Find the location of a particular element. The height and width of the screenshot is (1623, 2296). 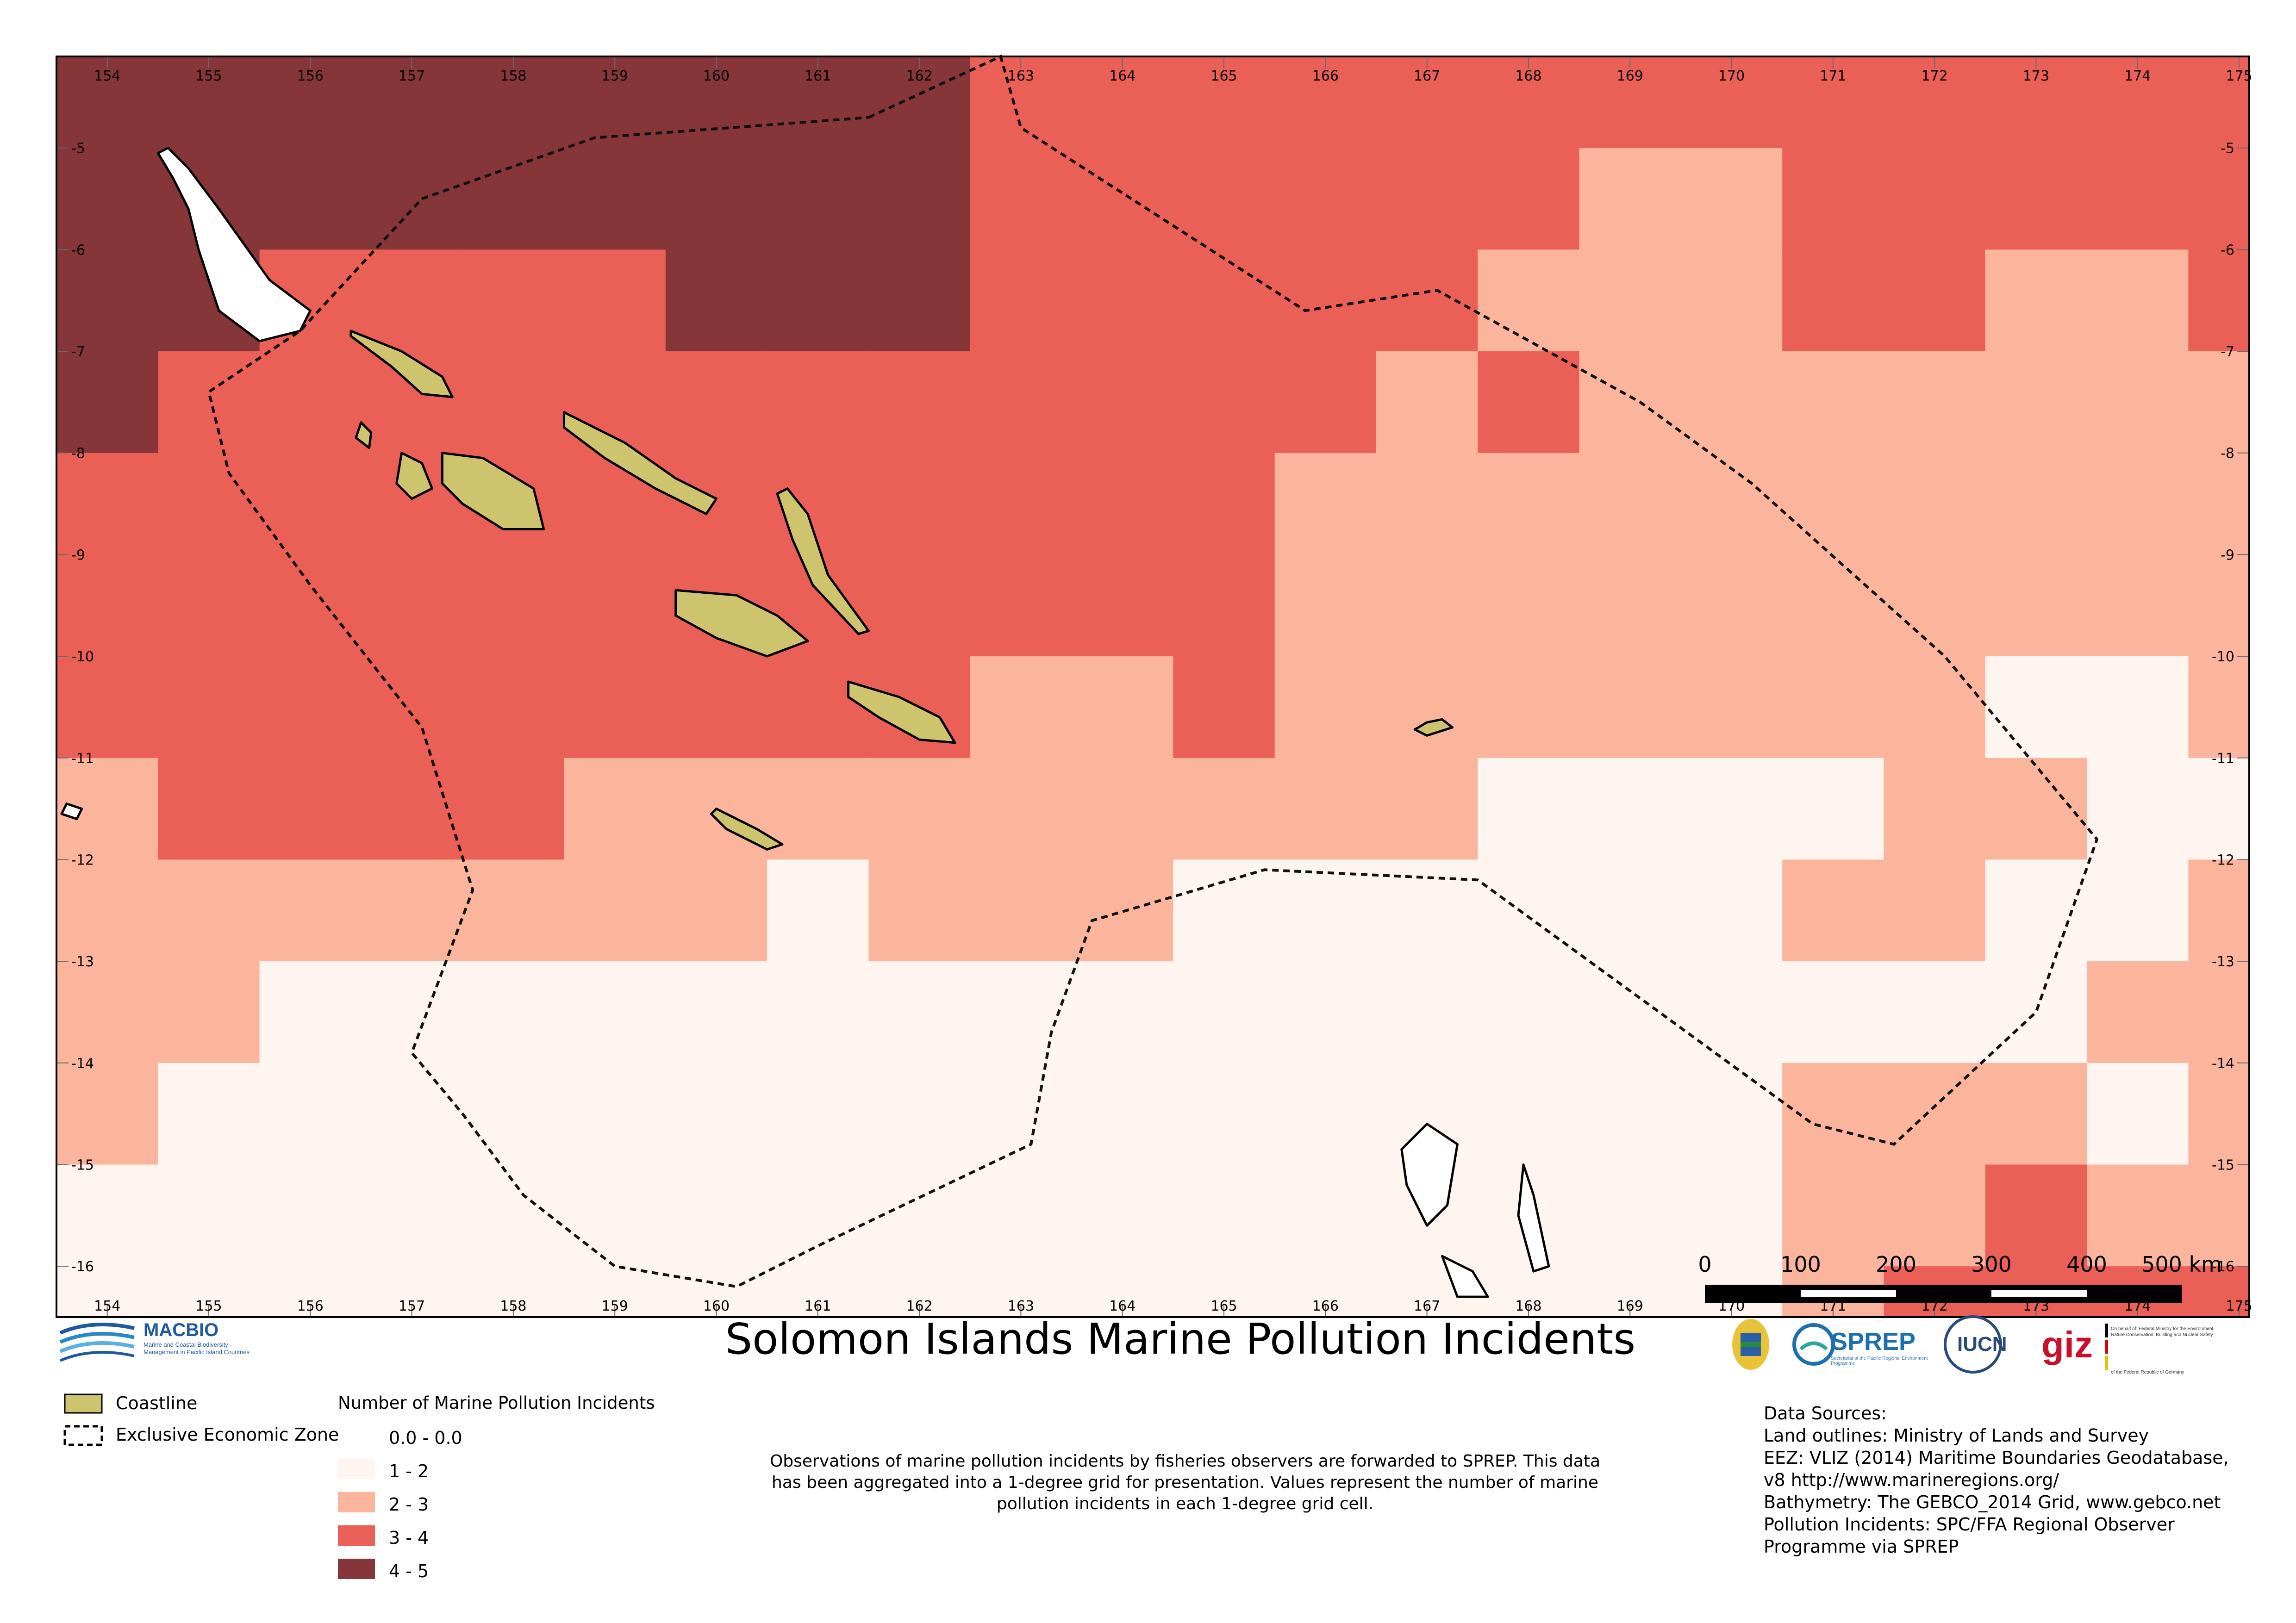

macbio-logo-icon is located at coordinates (97, 1342).